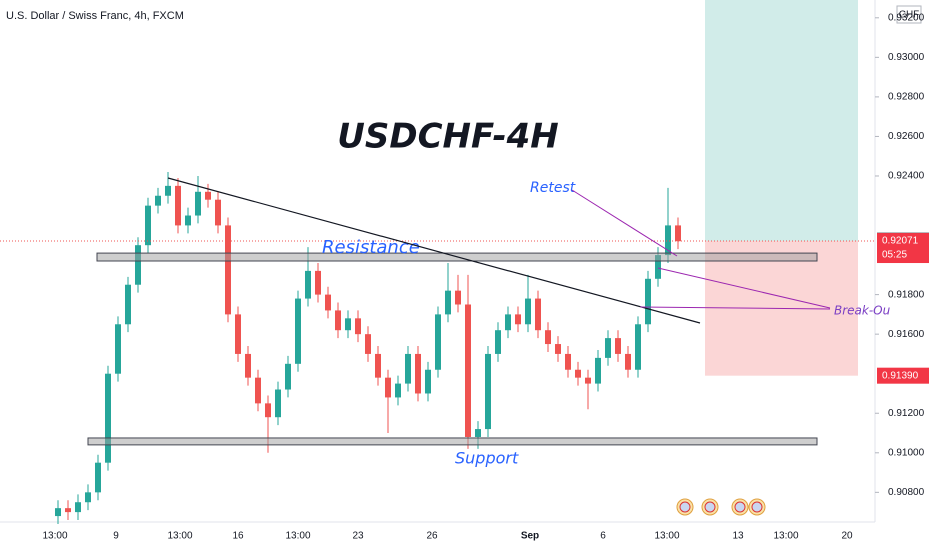 The height and width of the screenshot is (550, 932). Describe the element at coordinates (906, 492) in the screenshot. I see `y-tick-label: 0.90800` at that location.